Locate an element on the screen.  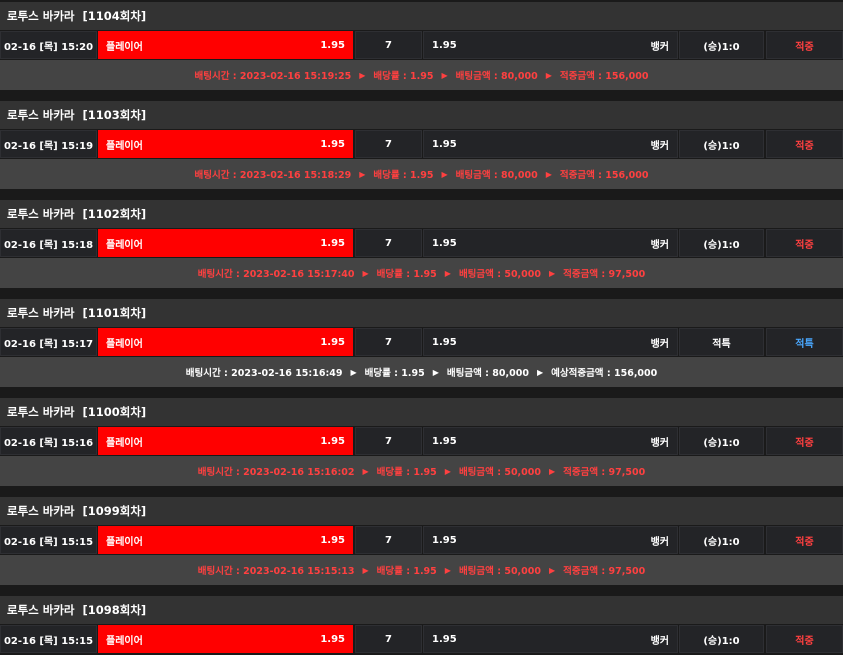
bet-date: 02-16 [목] 15:17 is located at coordinates (48, 342).